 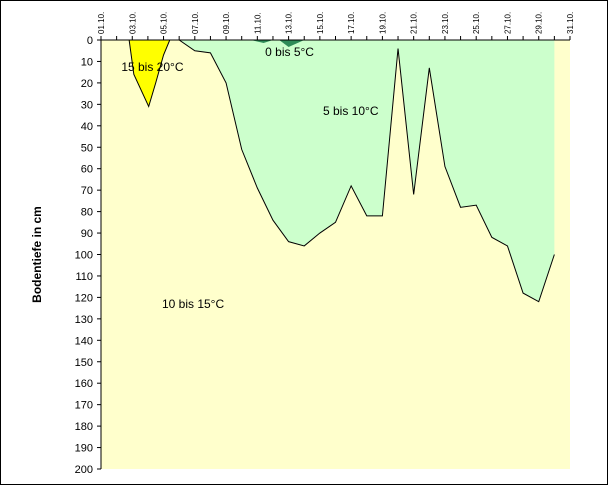 What do you see at coordinates (87, 191) in the screenshot?
I see `y-tick-label: 70` at bounding box center [87, 191].